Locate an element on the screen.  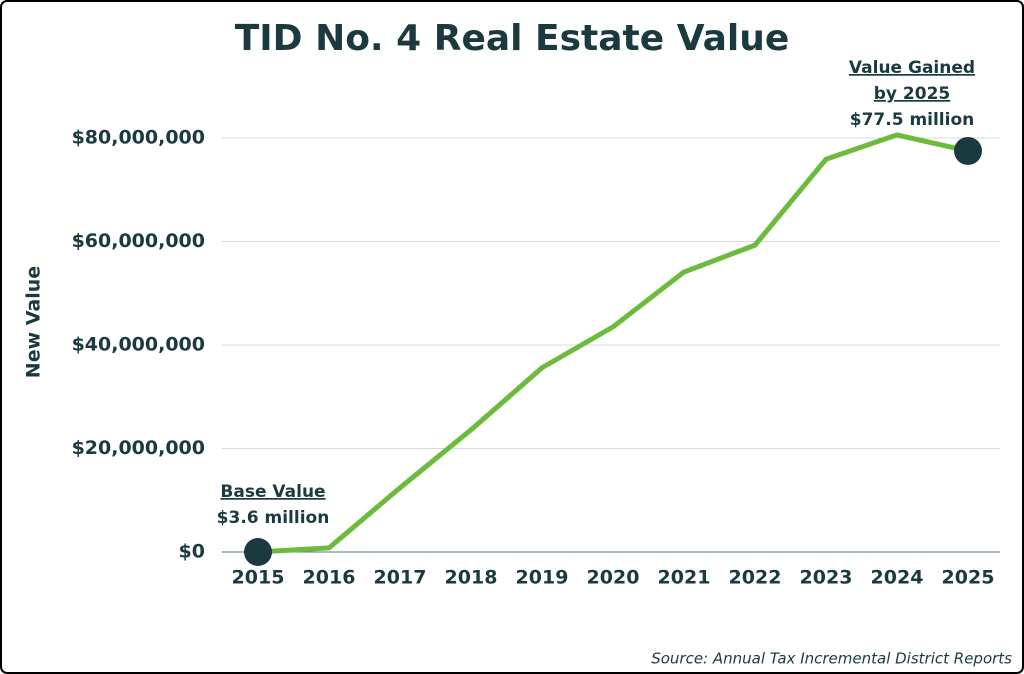
annotation-title: by 2025 is located at coordinates (912, 94).